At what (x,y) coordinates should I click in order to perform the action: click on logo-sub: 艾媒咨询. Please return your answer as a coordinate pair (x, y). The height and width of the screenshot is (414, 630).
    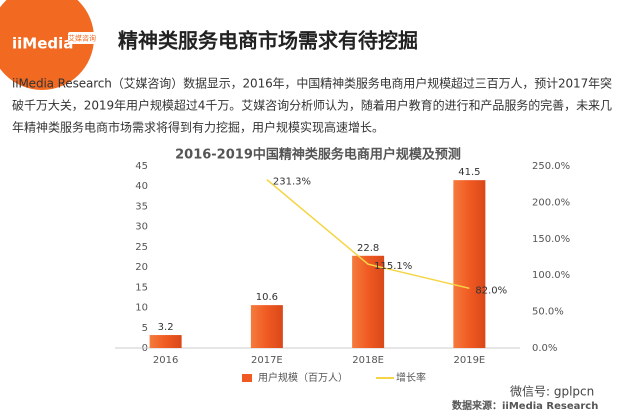
    Looking at the image, I should click on (82, 38).